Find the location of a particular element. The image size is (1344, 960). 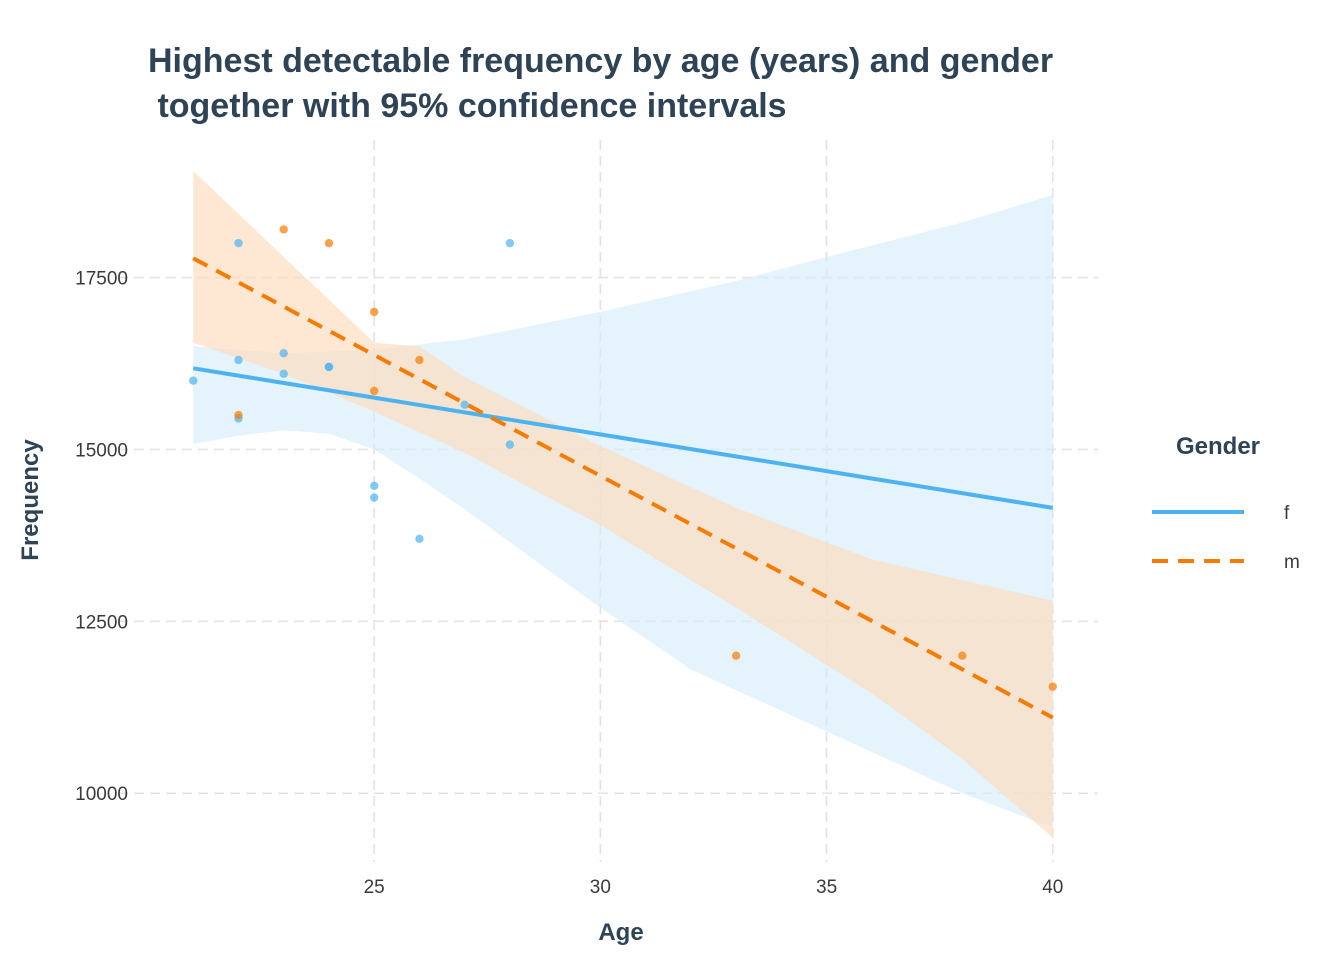

x-tick-label: 40 is located at coordinates (1052, 887).